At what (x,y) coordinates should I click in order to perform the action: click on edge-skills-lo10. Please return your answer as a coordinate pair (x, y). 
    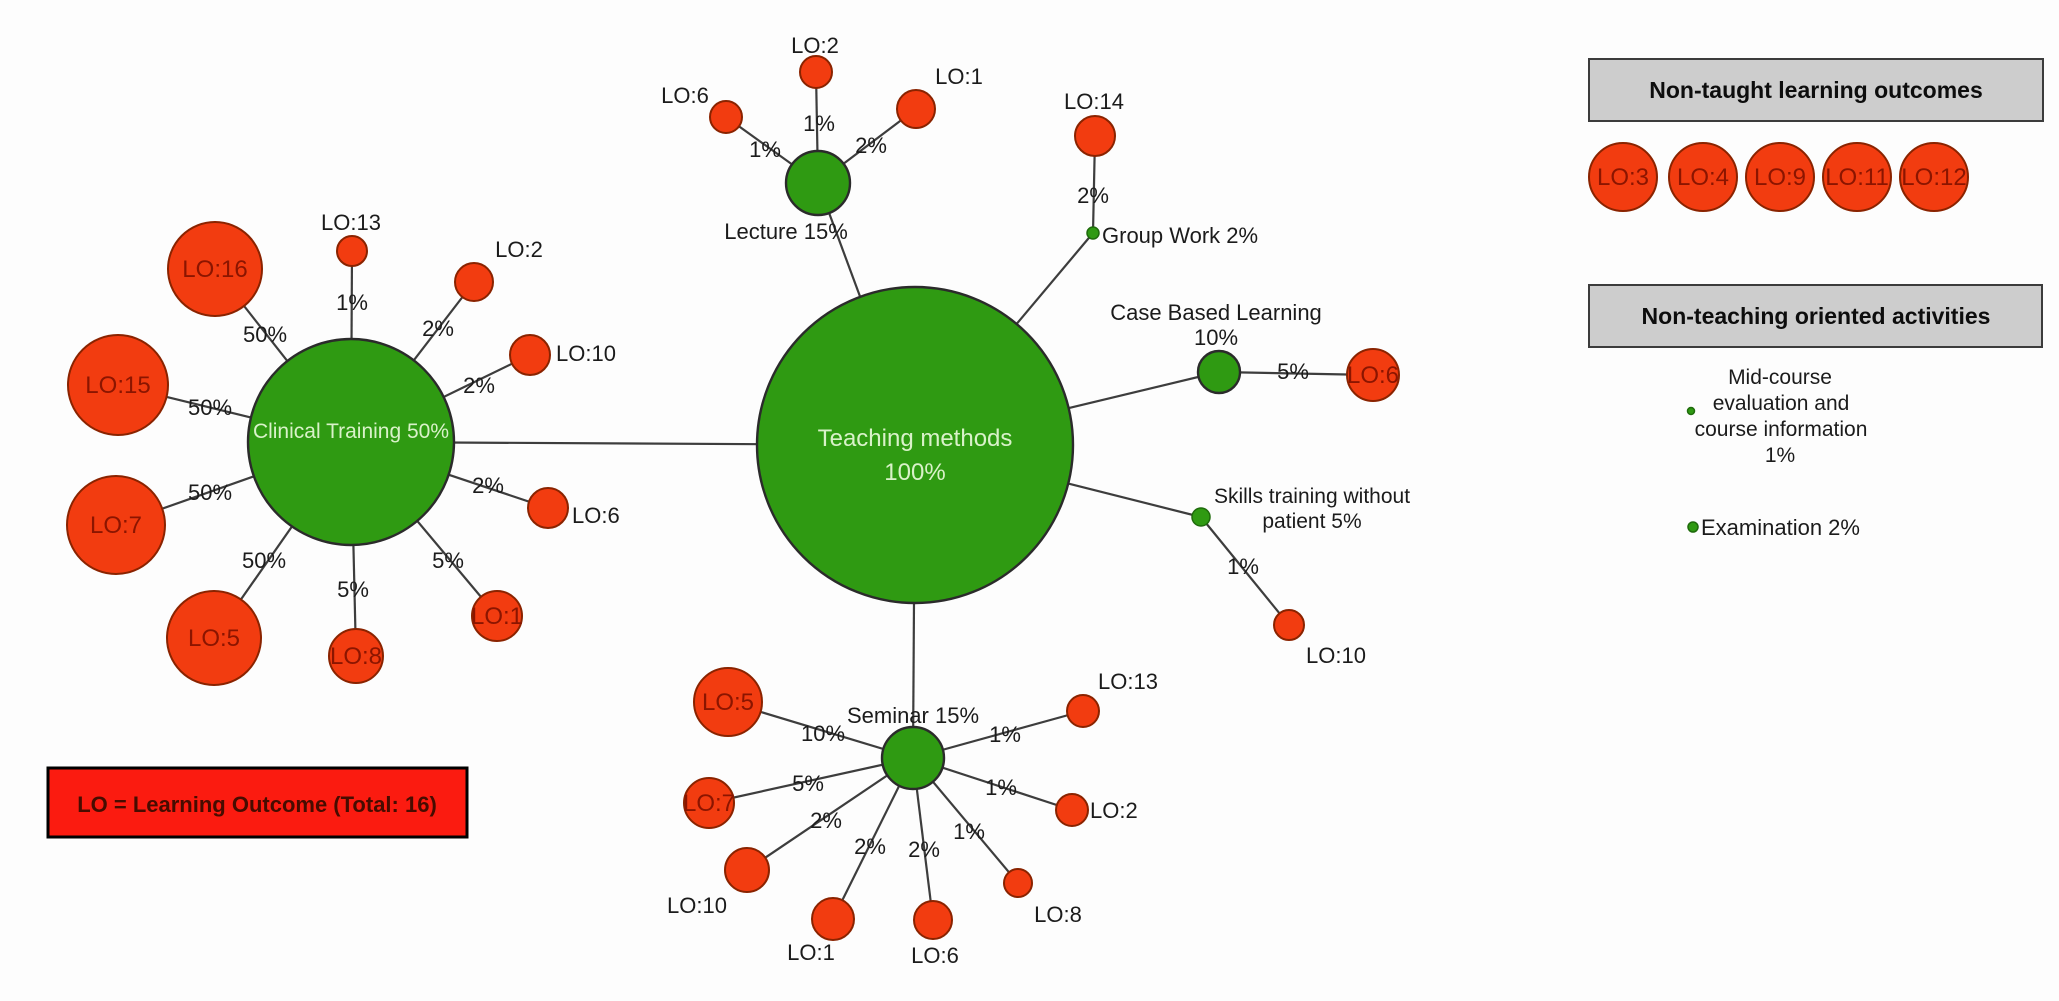
    Looking at the image, I should click on (1245, 571).